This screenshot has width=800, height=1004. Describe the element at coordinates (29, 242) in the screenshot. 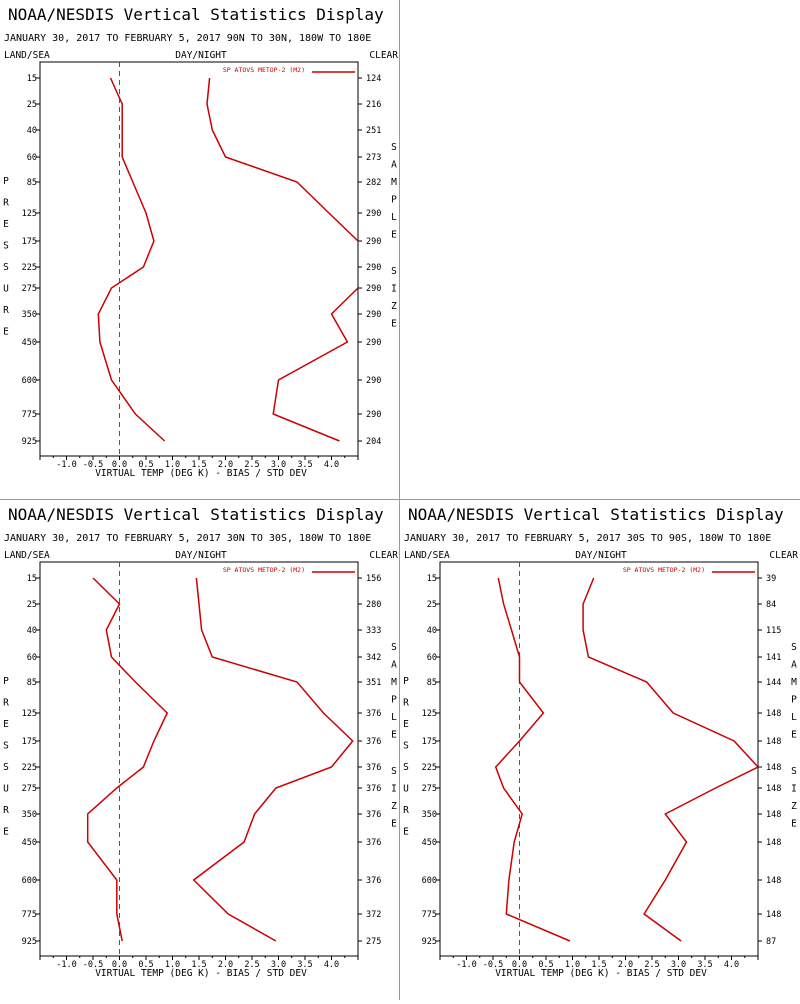

I see `pressure-level-label: 175` at that location.